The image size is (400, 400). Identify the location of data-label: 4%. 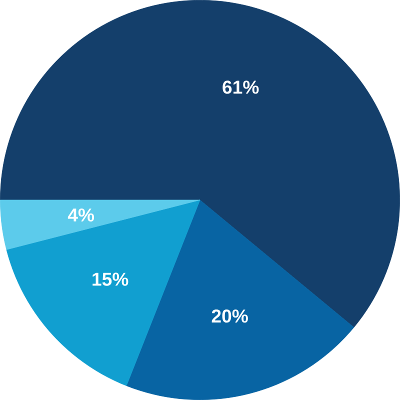
(81, 215).